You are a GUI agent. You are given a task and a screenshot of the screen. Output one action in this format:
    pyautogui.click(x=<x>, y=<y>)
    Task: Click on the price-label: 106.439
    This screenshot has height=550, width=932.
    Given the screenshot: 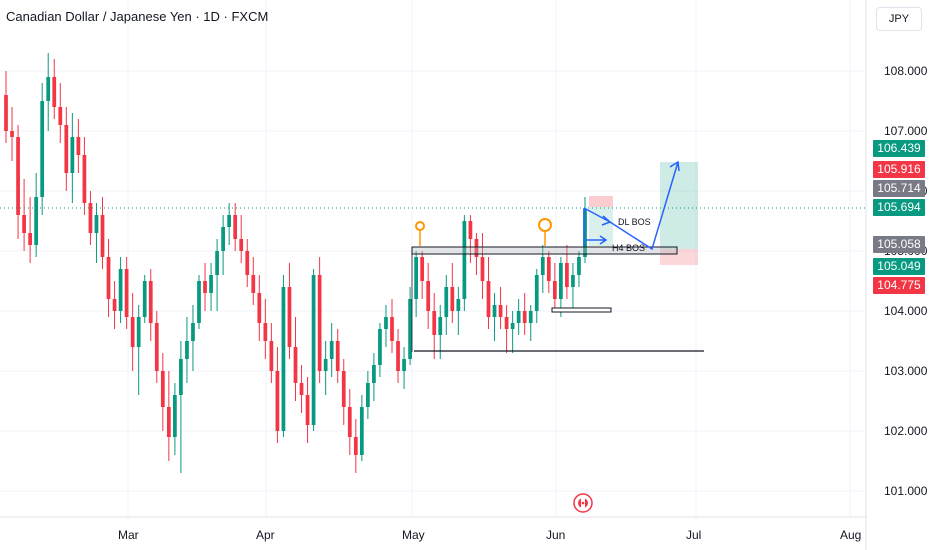 What is the action you would take?
    pyautogui.click(x=899, y=148)
    